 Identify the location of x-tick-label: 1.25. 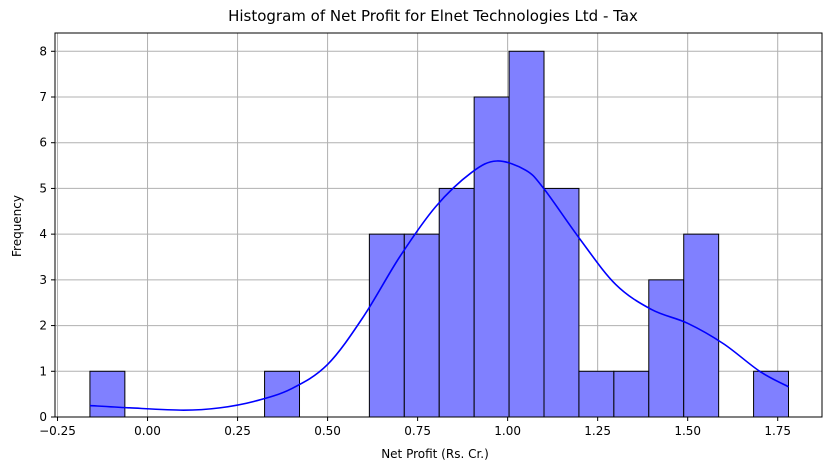
(597, 431).